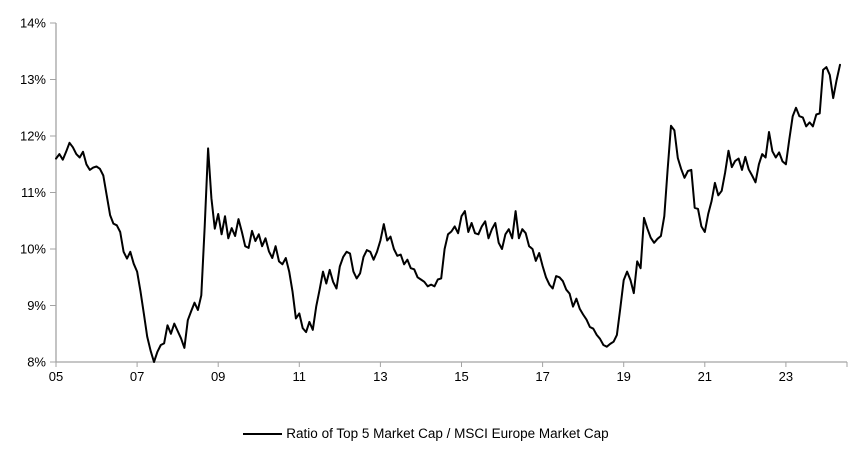 The width and height of the screenshot is (852, 464). Describe the element at coordinates (542, 376) in the screenshot. I see `x-axis-label: 17` at that location.